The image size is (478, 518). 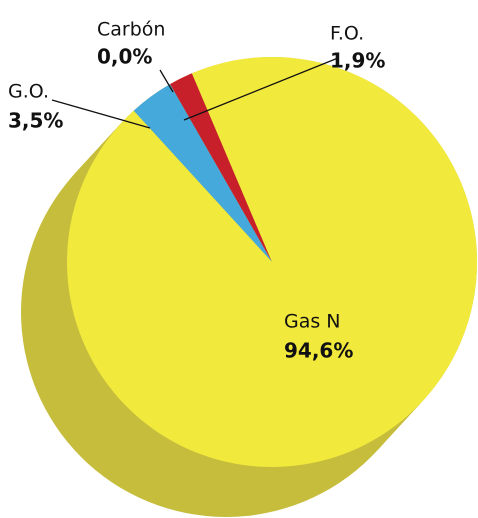 I want to click on slice-label: F.O., so click(x=347, y=34).